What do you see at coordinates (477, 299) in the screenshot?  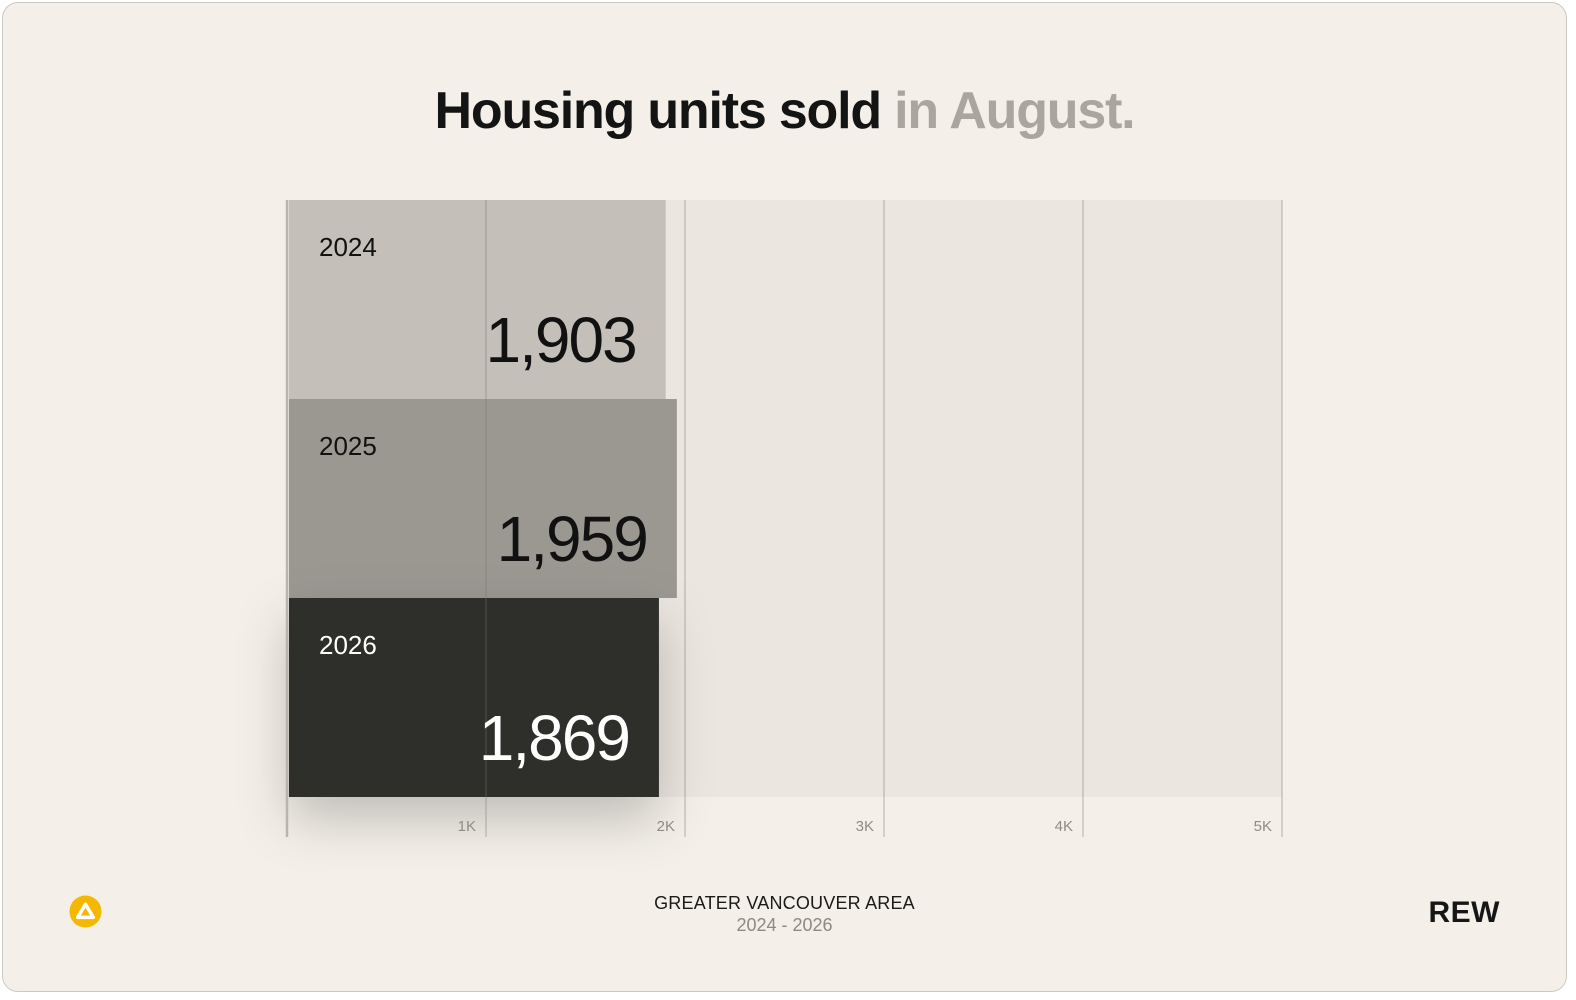 I see `bar-2024` at bounding box center [477, 299].